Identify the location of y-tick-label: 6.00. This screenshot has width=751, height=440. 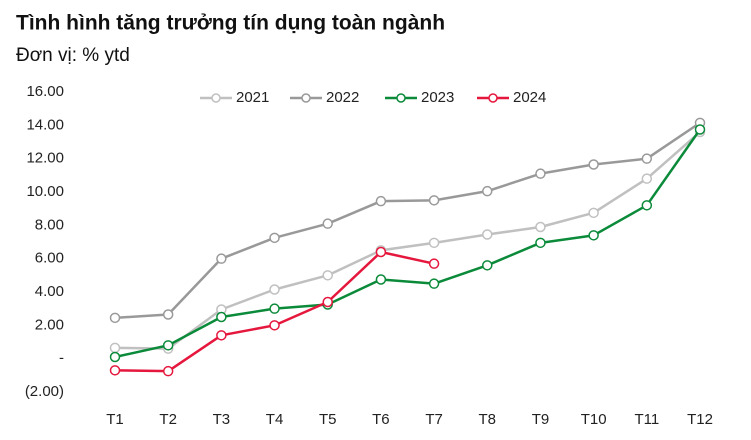
(49, 258).